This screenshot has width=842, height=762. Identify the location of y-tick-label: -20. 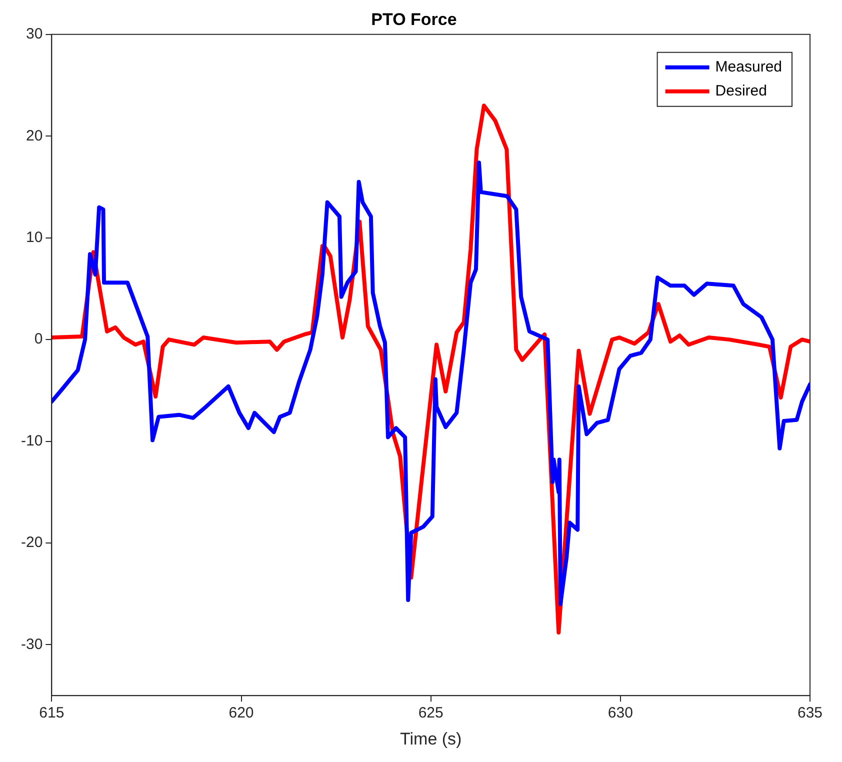
(31, 543).